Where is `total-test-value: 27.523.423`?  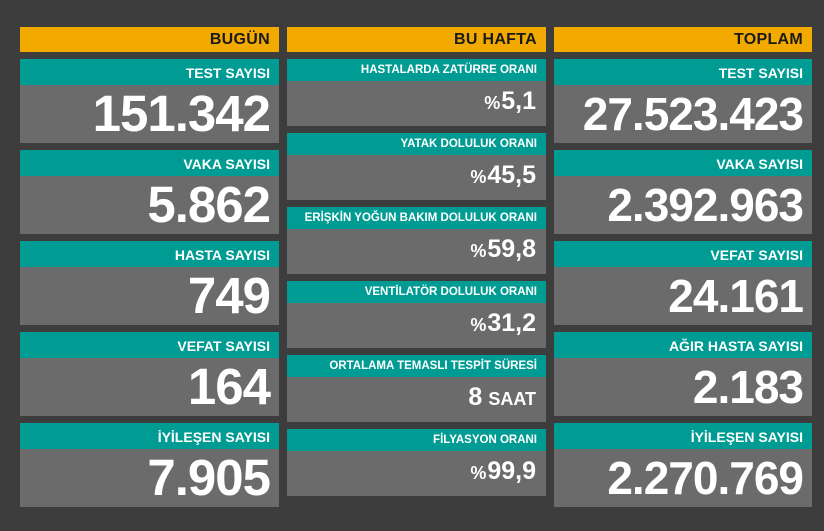 total-test-value: 27.523.423 is located at coordinates (693, 114).